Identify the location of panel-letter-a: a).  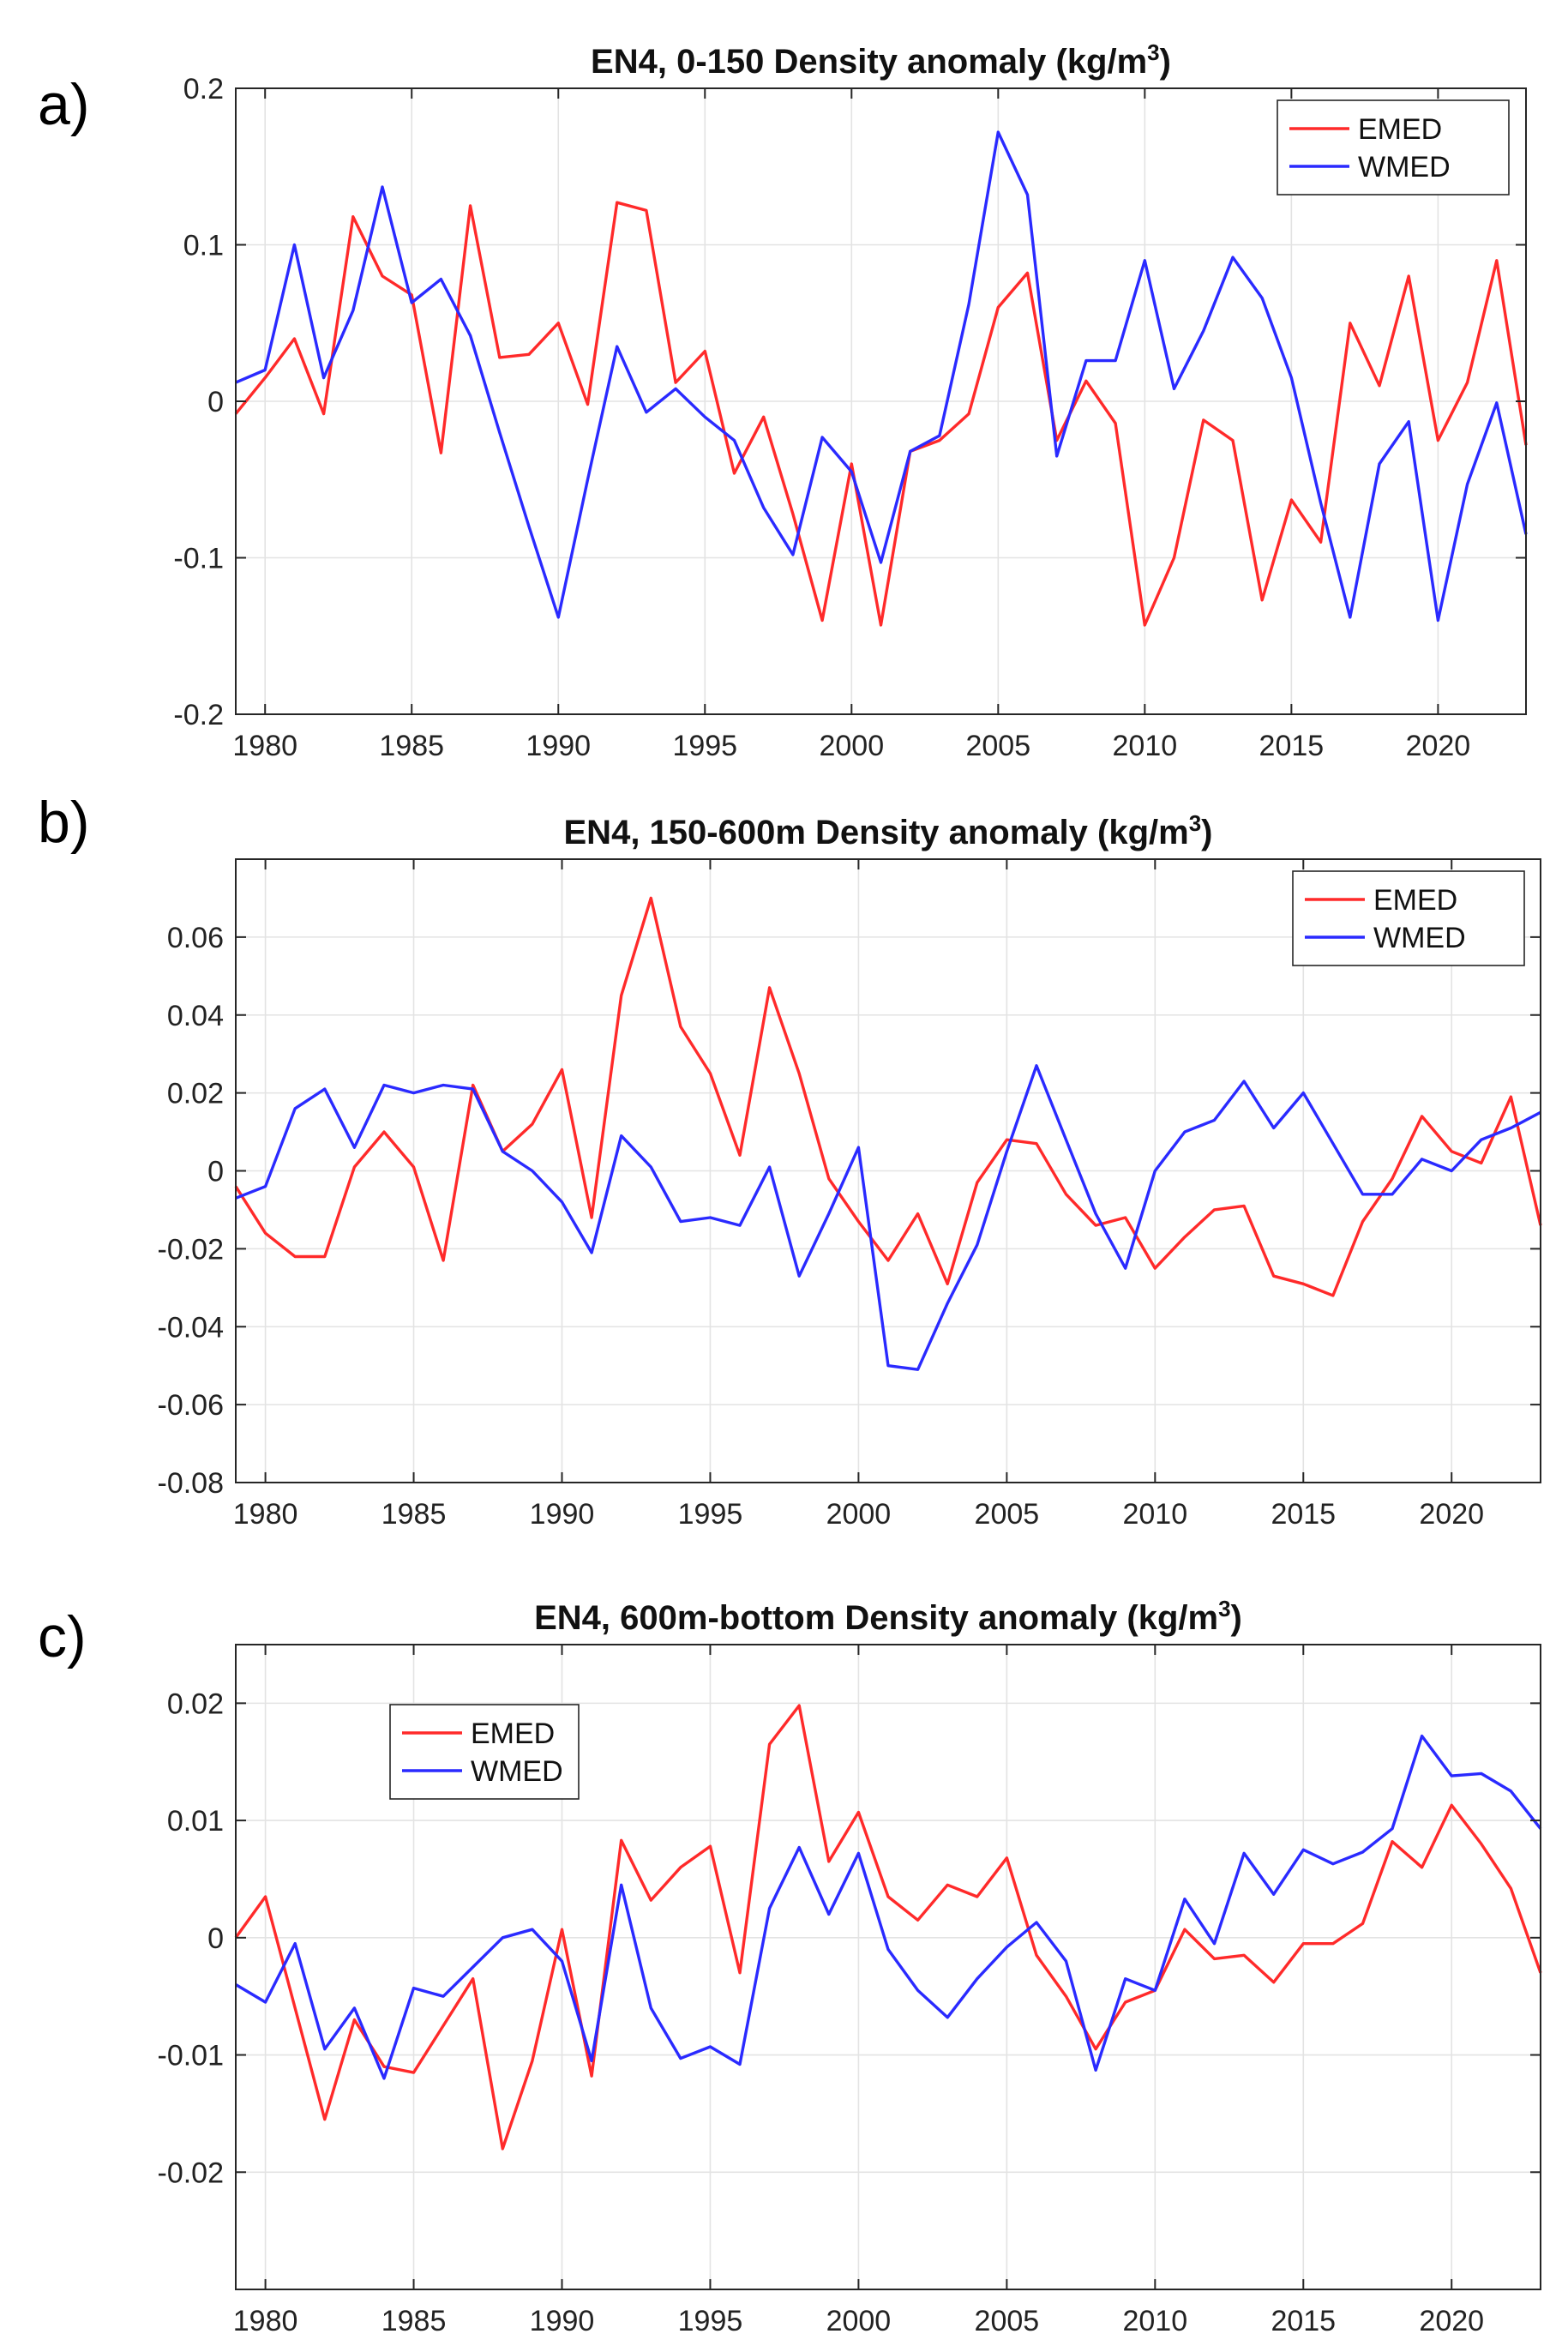
(64, 104).